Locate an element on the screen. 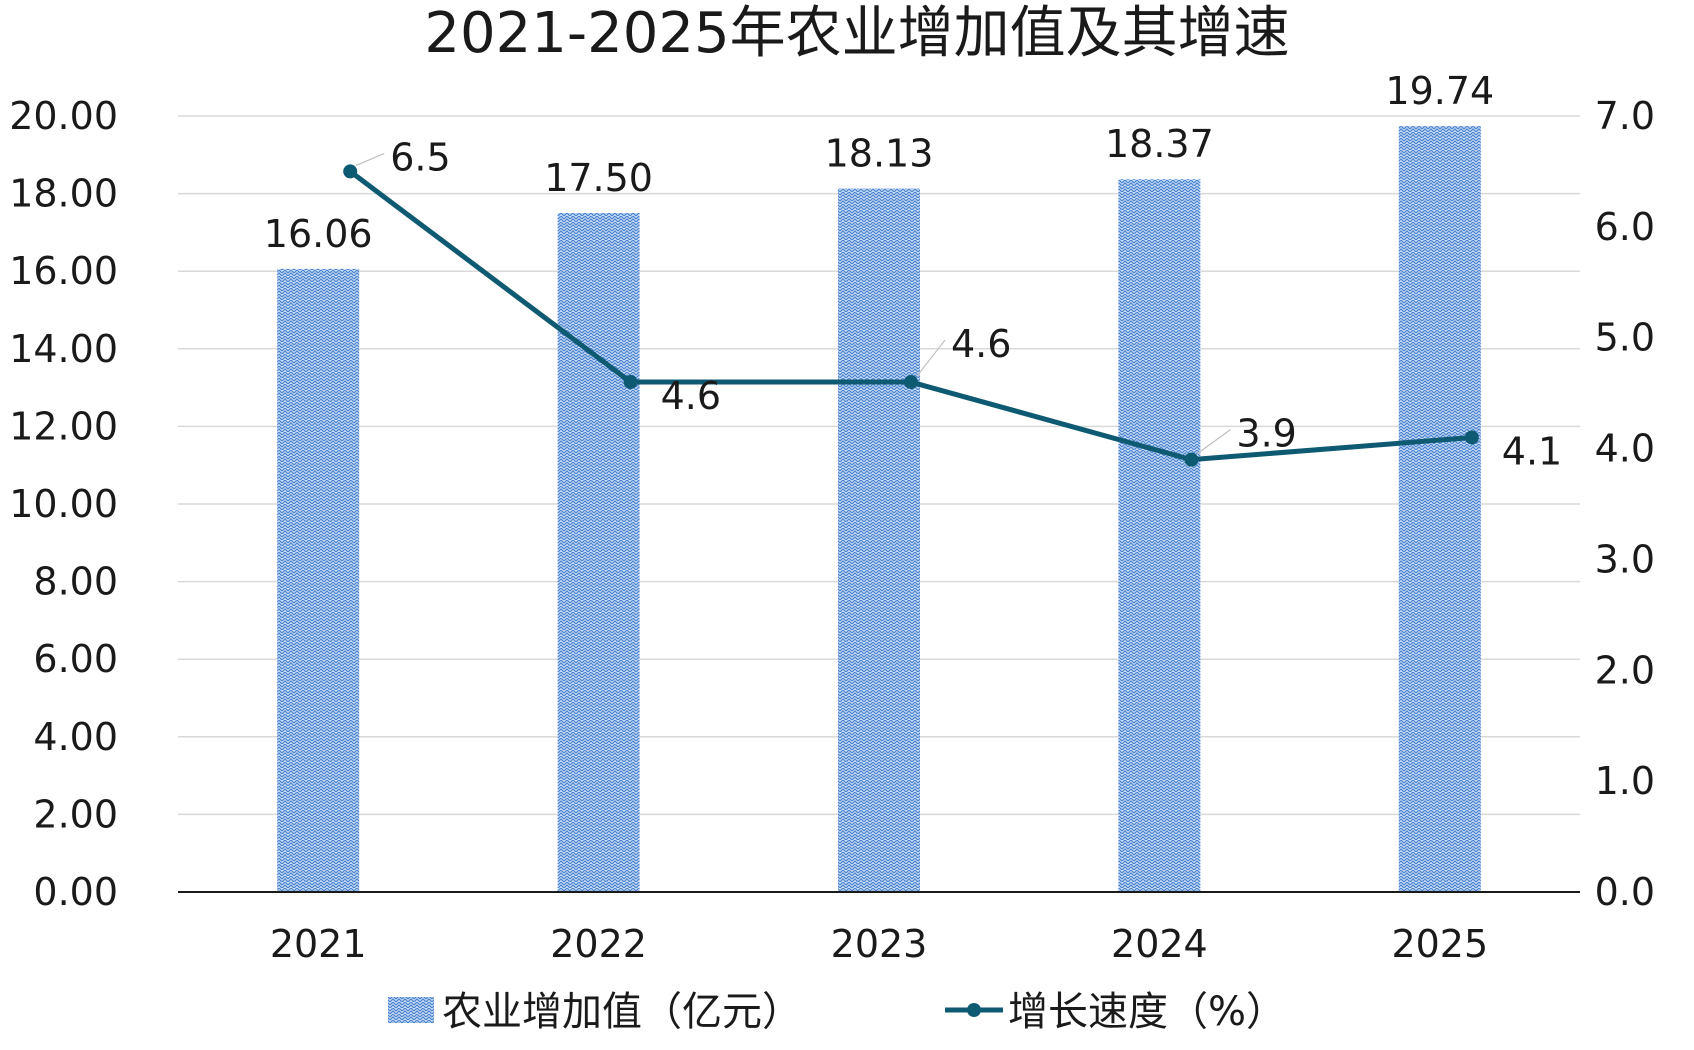 Image resolution: width=1694 pixels, height=1050 pixels. right-tick-label: 2.0 is located at coordinates (1625, 670).